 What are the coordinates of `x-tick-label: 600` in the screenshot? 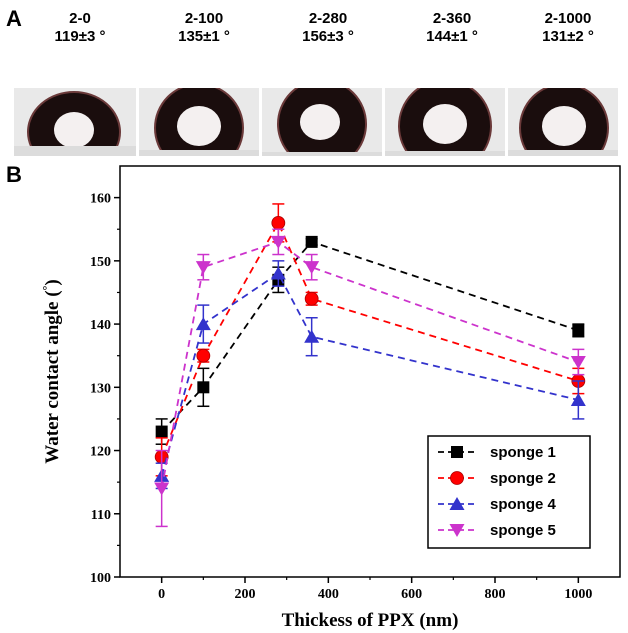 It's located at (411, 594).